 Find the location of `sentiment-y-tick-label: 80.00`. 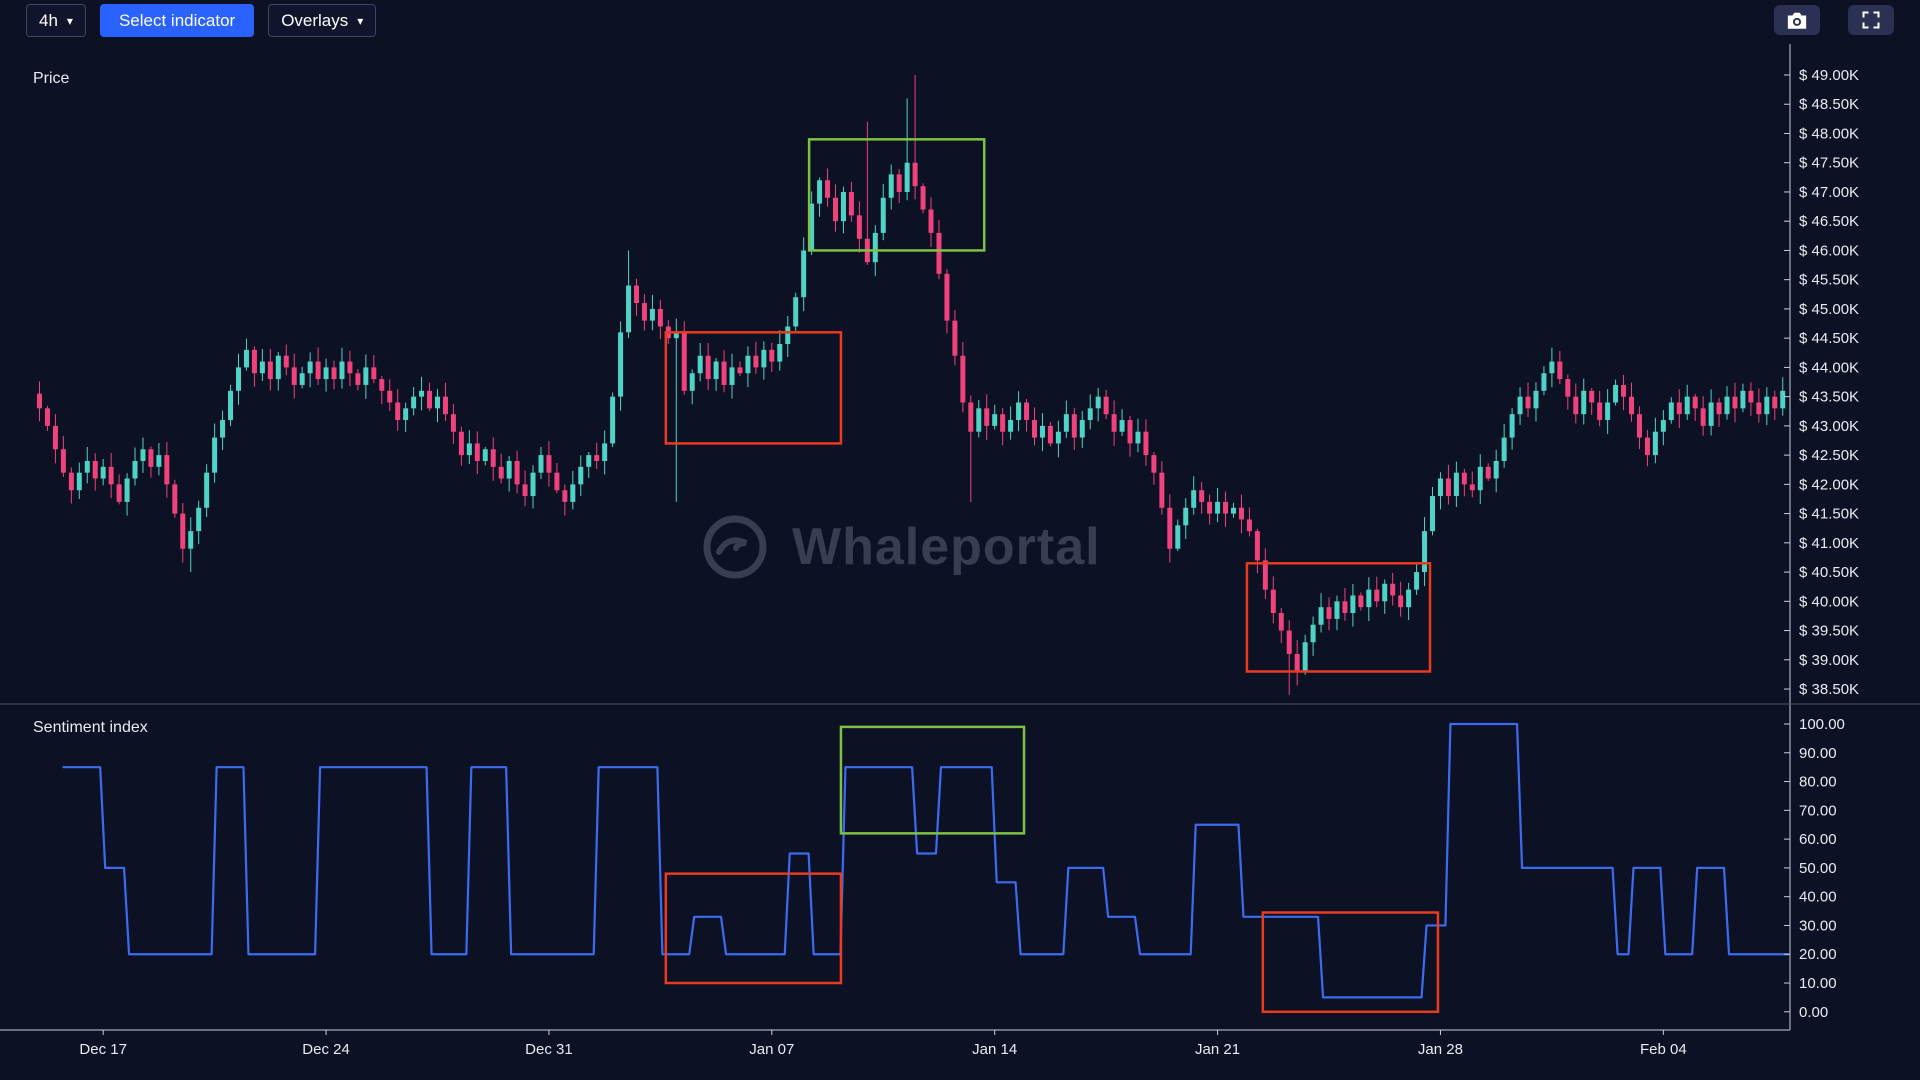

sentiment-y-tick-label: 80.00 is located at coordinates (1818, 782).